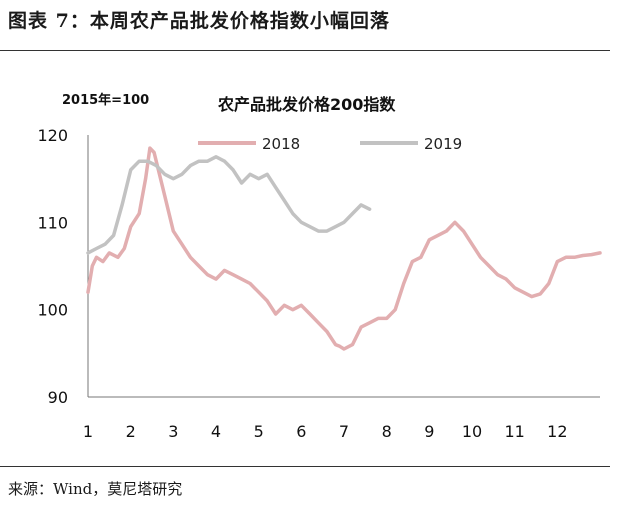 The width and height of the screenshot is (620, 507). I want to click on x-tick-6: 6, so click(301, 431).